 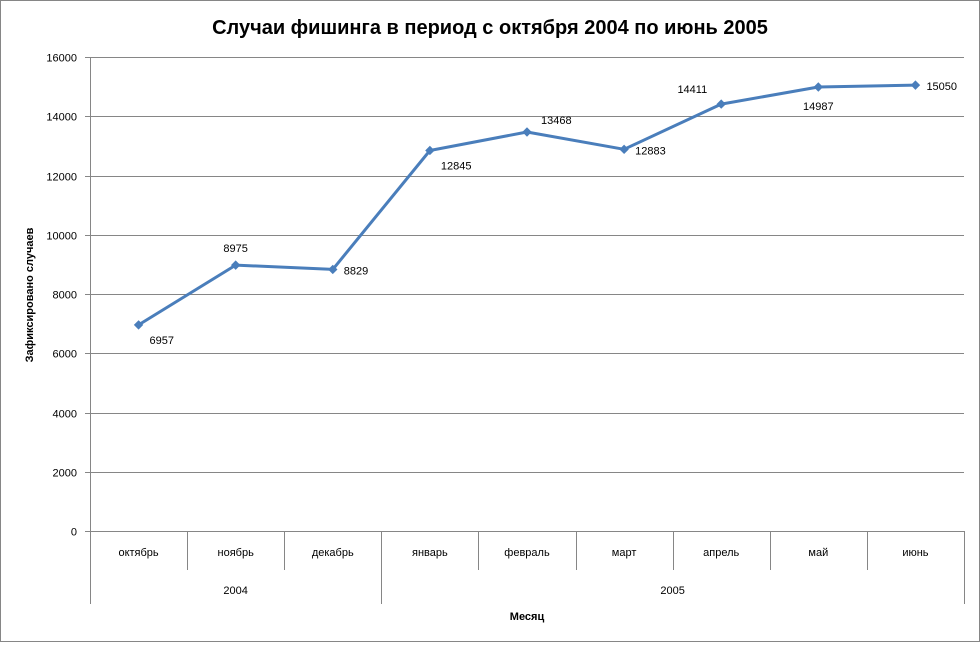 What do you see at coordinates (650, 151) in the screenshot?
I see `data-label: 12883` at bounding box center [650, 151].